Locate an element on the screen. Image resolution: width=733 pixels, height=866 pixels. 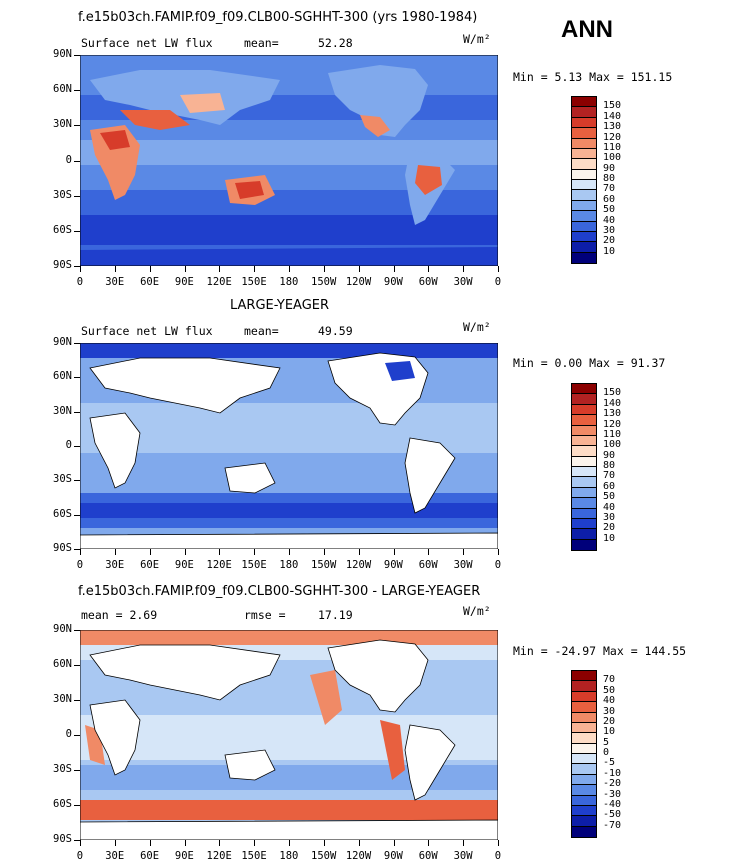
panel-1-lon-tick: 150E is located at coordinates (254, 282).